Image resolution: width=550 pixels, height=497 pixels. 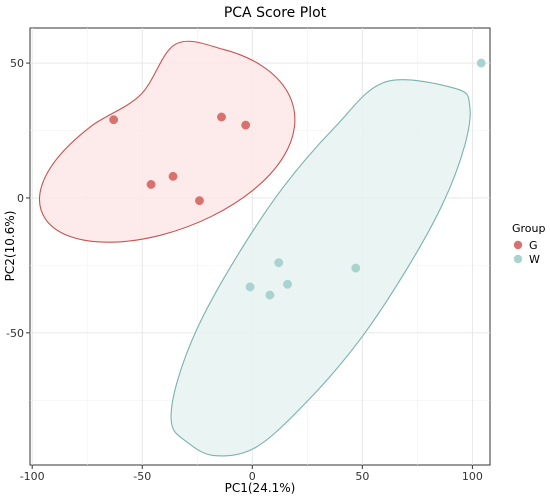 What do you see at coordinates (15, 333) in the screenshot?
I see `y-tick-label: -50` at bounding box center [15, 333].